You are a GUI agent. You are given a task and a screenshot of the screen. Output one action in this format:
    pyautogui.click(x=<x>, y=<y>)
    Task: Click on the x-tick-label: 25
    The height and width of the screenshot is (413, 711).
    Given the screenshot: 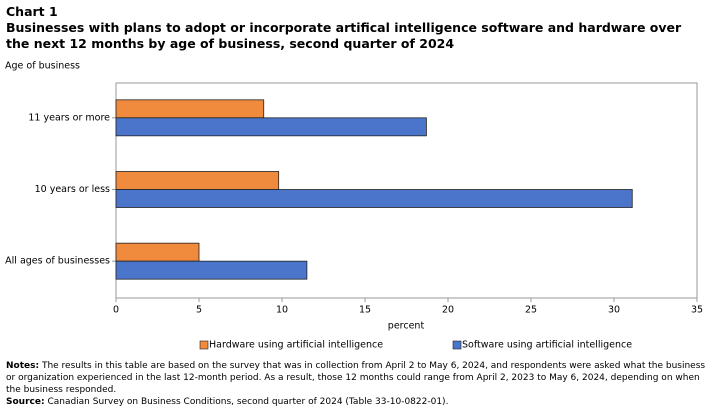 What is the action you would take?
    pyautogui.click(x=531, y=310)
    